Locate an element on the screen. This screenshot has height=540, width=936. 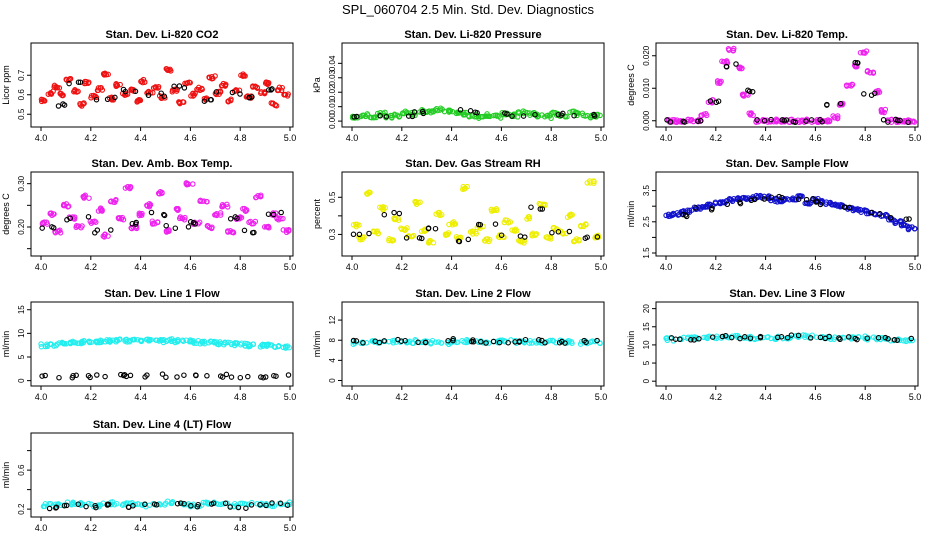
y-tick-label: 0.010 is located at coordinates (646, 88).